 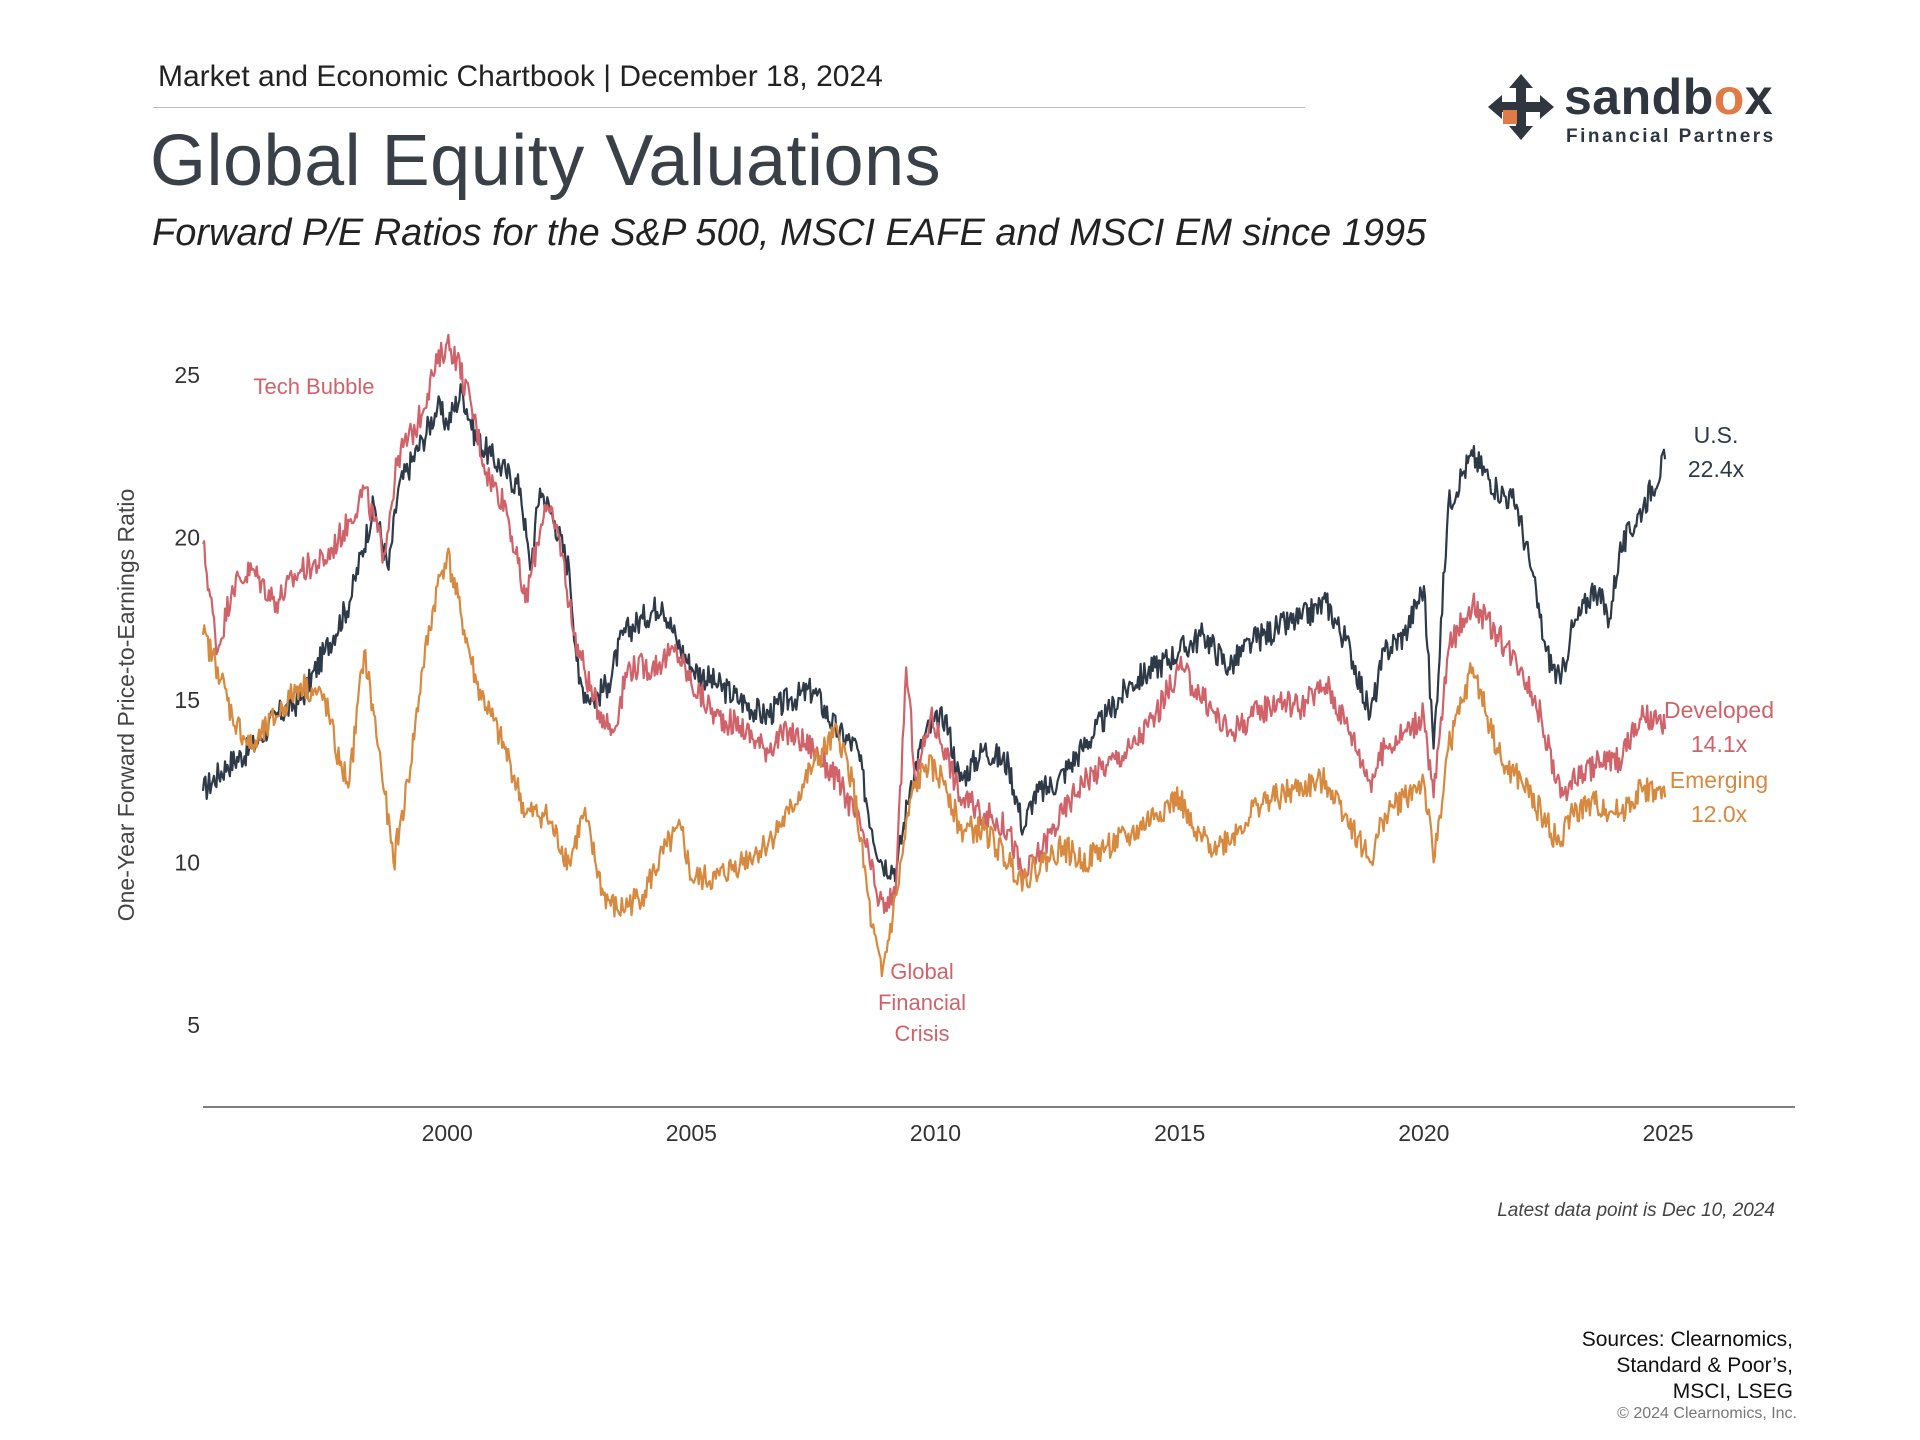 What do you see at coordinates (935, 1133) in the screenshot?
I see `x-tick-label: 2010` at bounding box center [935, 1133].